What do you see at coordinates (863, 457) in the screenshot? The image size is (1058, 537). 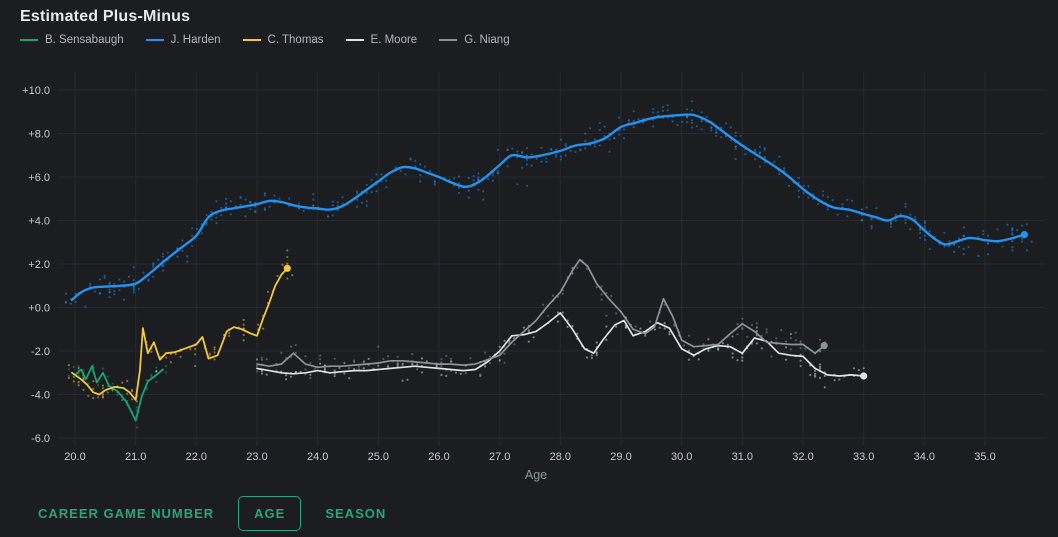 I see `x-tick-label: 33.0` at bounding box center [863, 457].